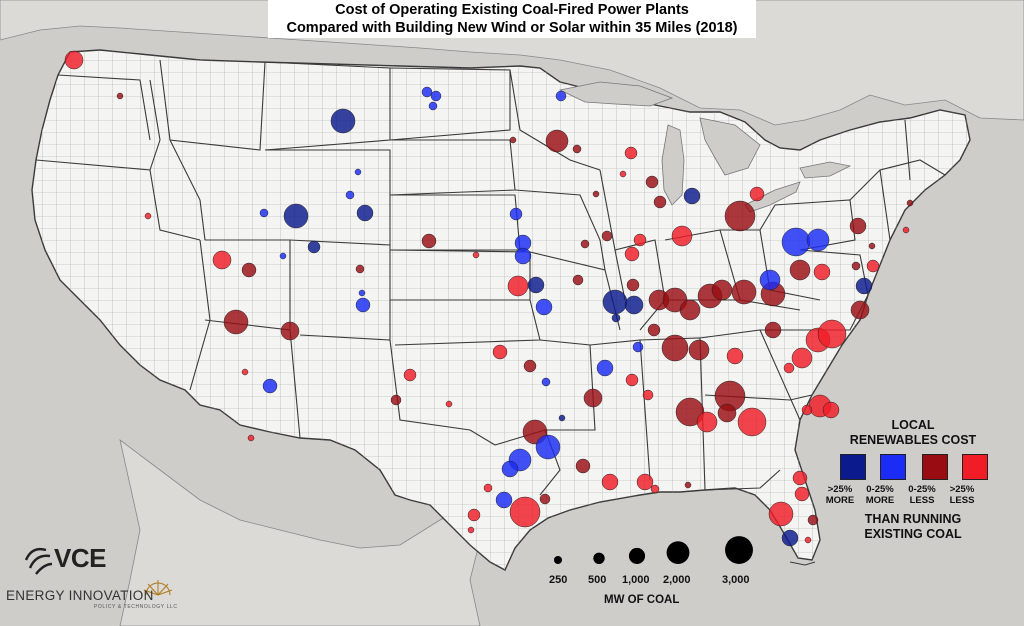 The height and width of the screenshot is (626, 1024). I want to click on size-legend-title: MW OF COAL, so click(642, 600).